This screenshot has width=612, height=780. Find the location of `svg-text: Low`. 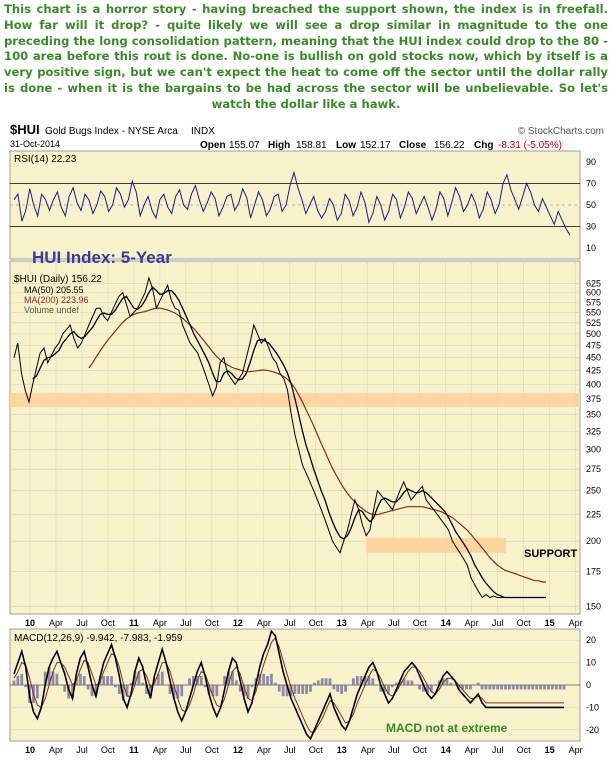

svg-text: Low is located at coordinates (346, 145).